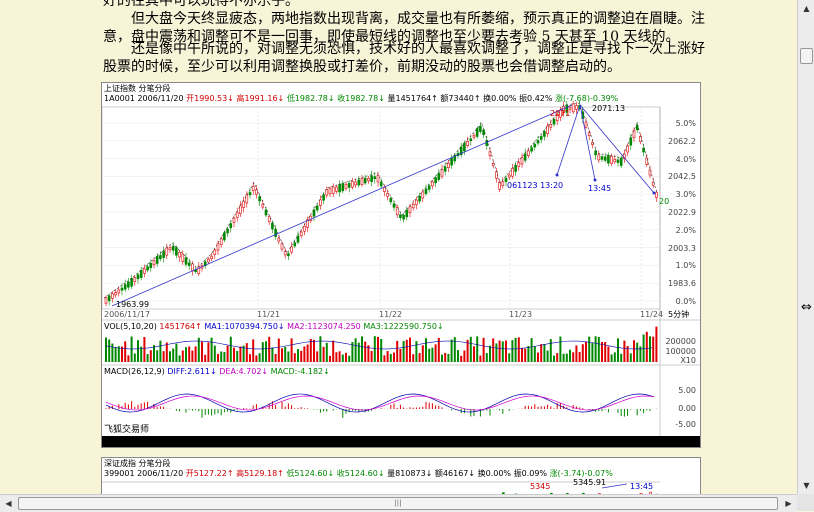 Image resolution: width=814 pixels, height=512 pixels. I want to click on volume-value: 量1451764↑, so click(413, 98).